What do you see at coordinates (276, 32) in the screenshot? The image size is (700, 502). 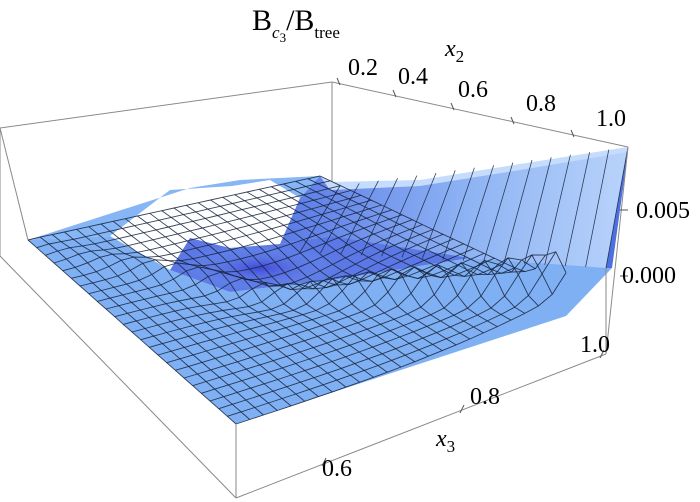 I see `title-sub-c: c` at bounding box center [276, 32].